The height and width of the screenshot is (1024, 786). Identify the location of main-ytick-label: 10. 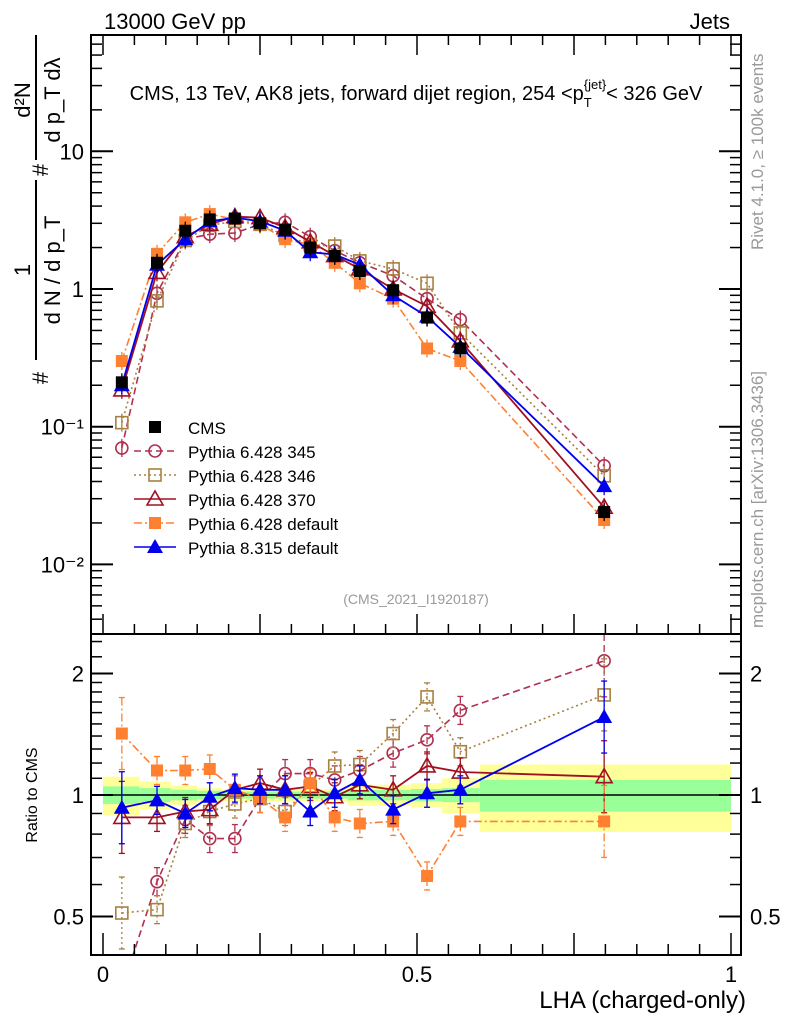
(72, 151).